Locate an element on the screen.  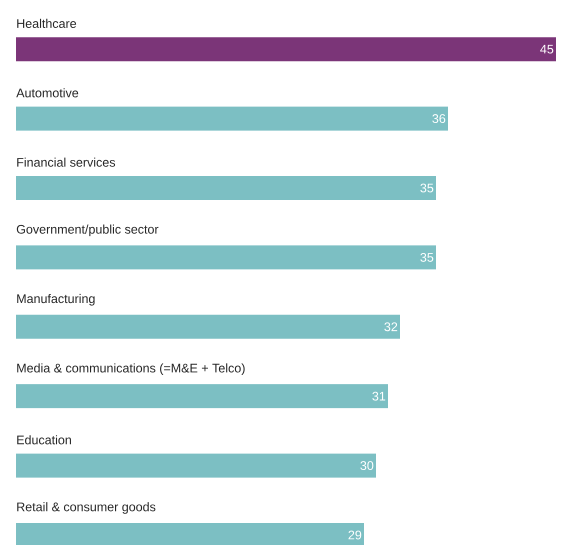
y-tick-label: Automotive is located at coordinates (47, 93).